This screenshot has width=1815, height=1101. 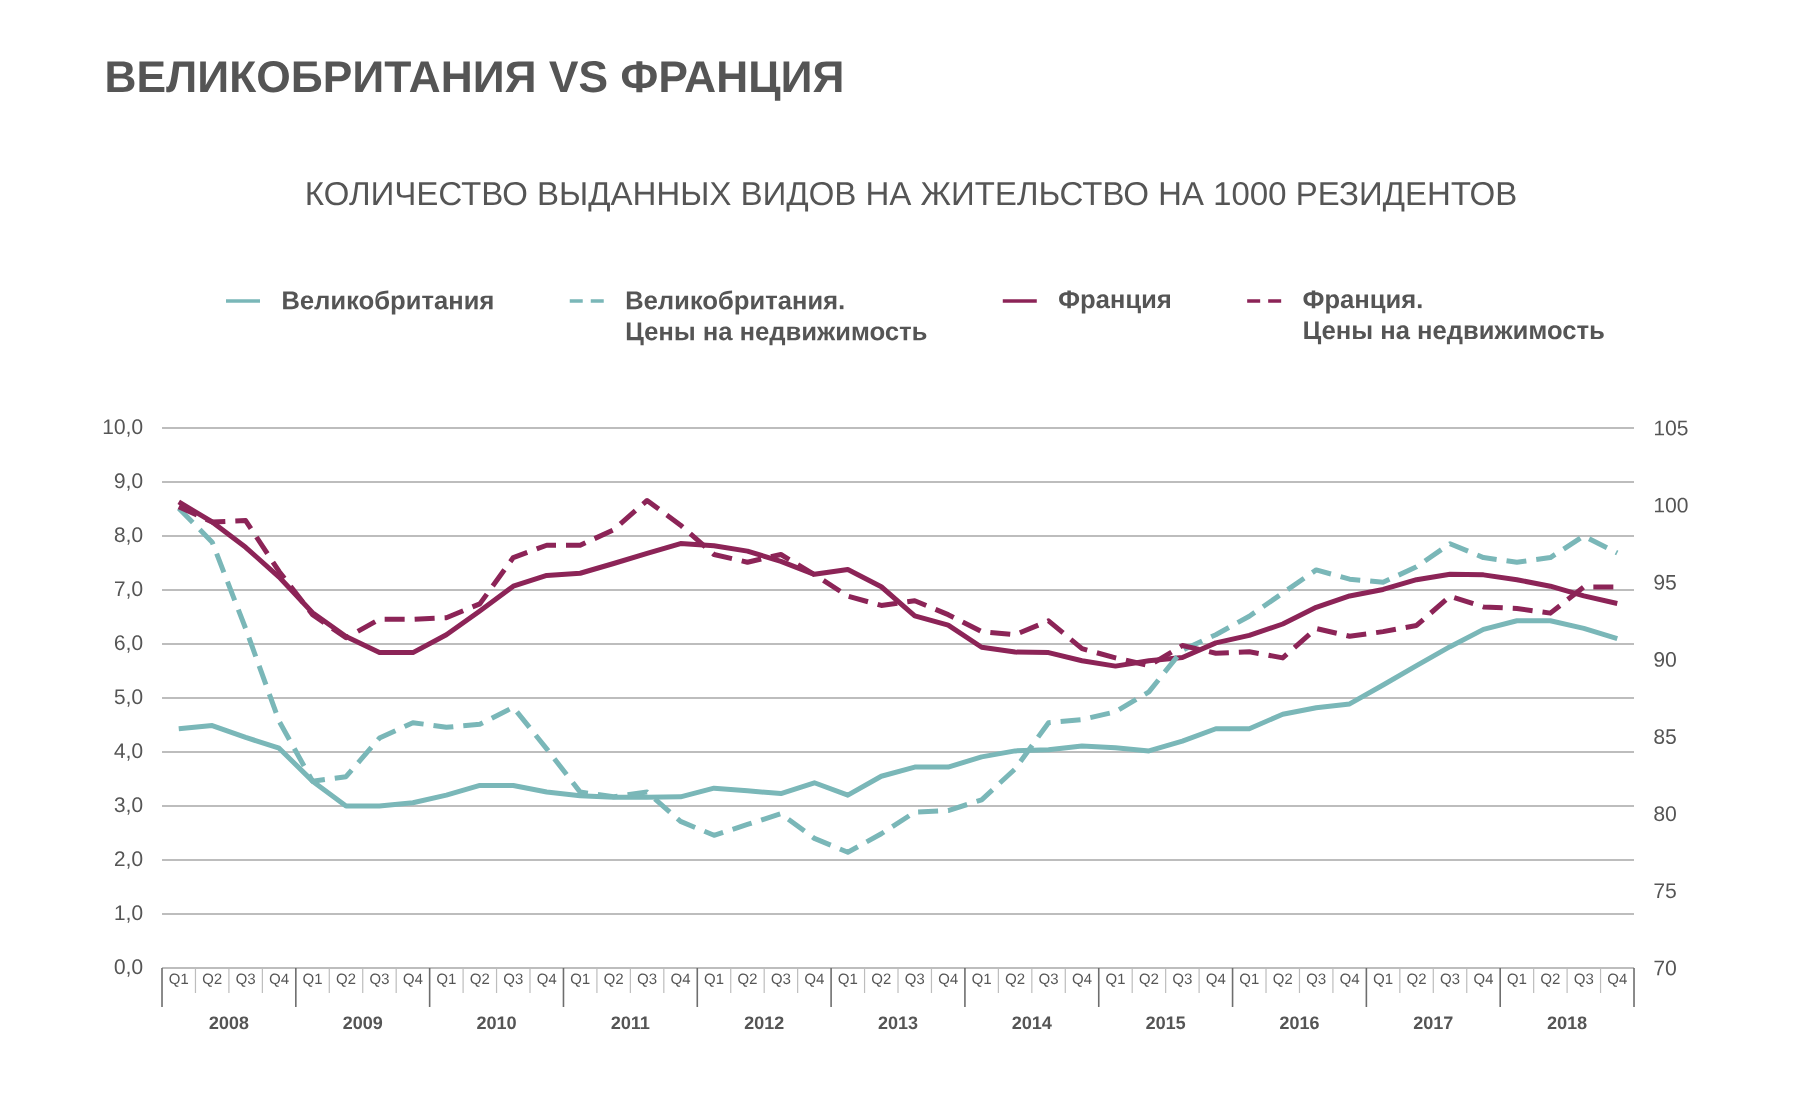 What do you see at coordinates (1032, 1023) in the screenshot?
I see `text: 2014` at bounding box center [1032, 1023].